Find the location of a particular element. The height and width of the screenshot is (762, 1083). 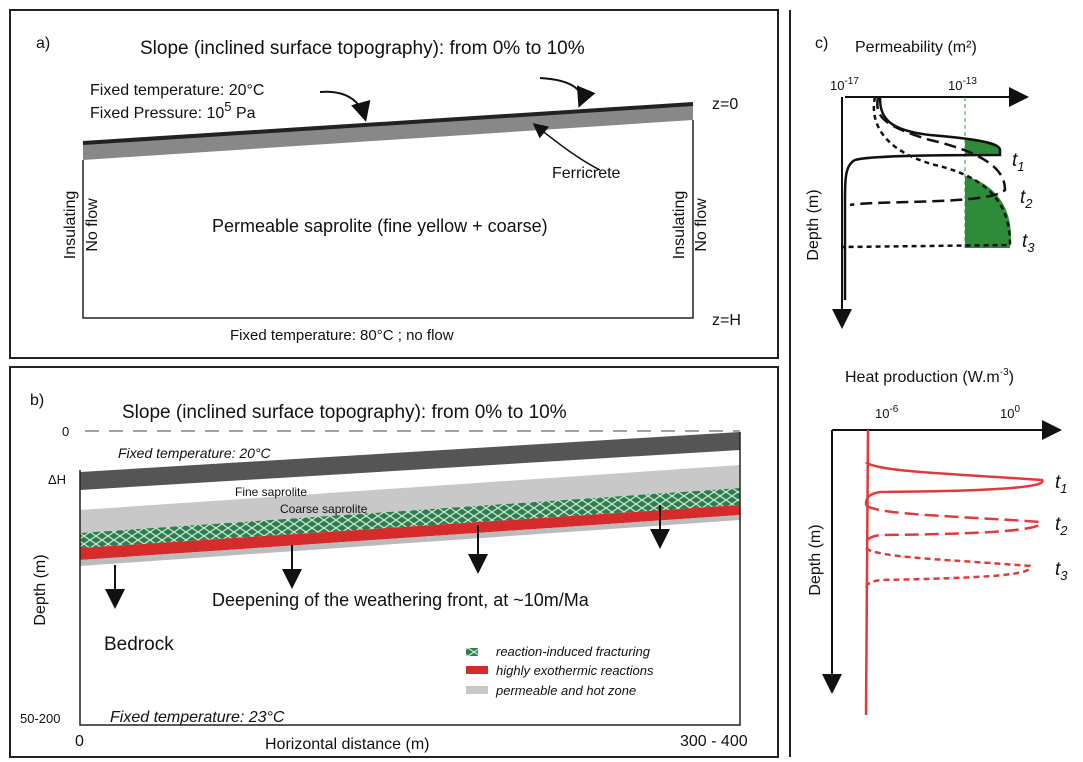

z0: z=0 is located at coordinates (725, 104).